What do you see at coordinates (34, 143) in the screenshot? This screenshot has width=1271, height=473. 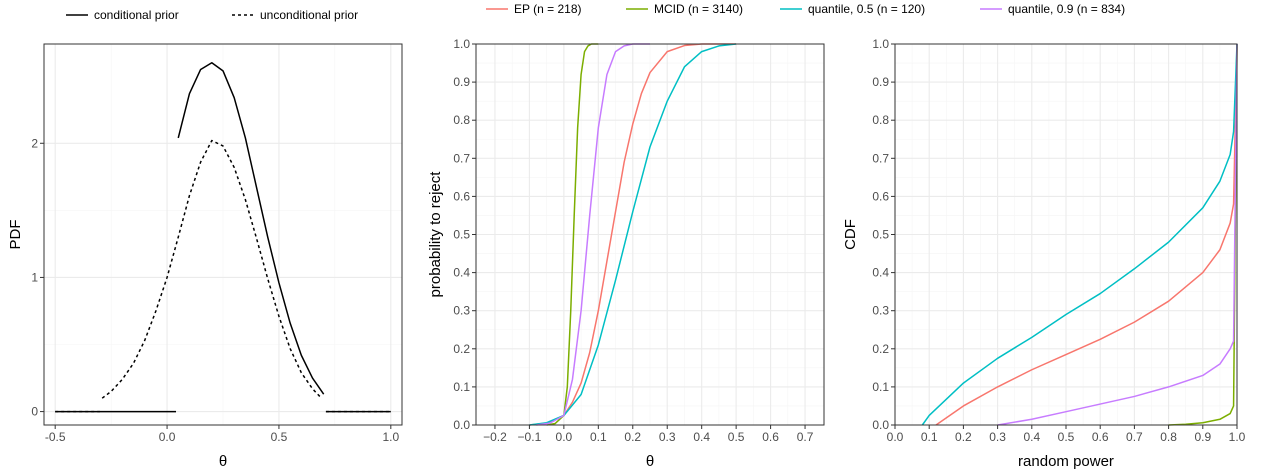 I see `y-tick-label: 2` at bounding box center [34, 143].